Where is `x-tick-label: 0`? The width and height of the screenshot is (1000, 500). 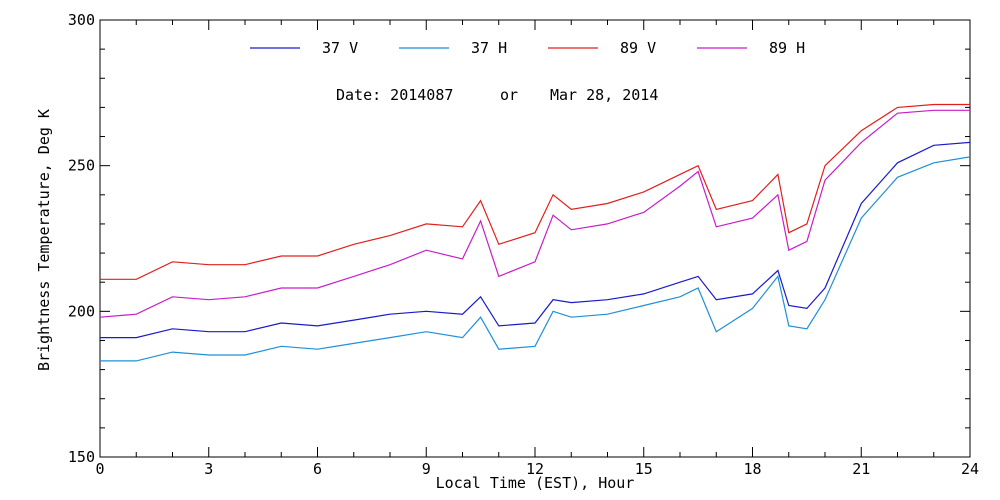 x-tick-label: 0 is located at coordinates (99, 469).